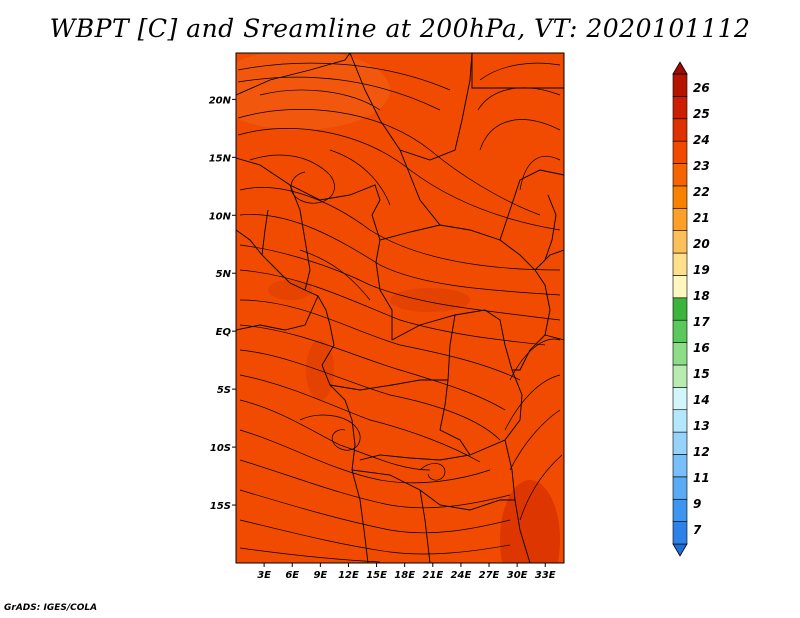  What do you see at coordinates (224, 274) in the screenshot?
I see `y-tick-label: 5N` at bounding box center [224, 274].